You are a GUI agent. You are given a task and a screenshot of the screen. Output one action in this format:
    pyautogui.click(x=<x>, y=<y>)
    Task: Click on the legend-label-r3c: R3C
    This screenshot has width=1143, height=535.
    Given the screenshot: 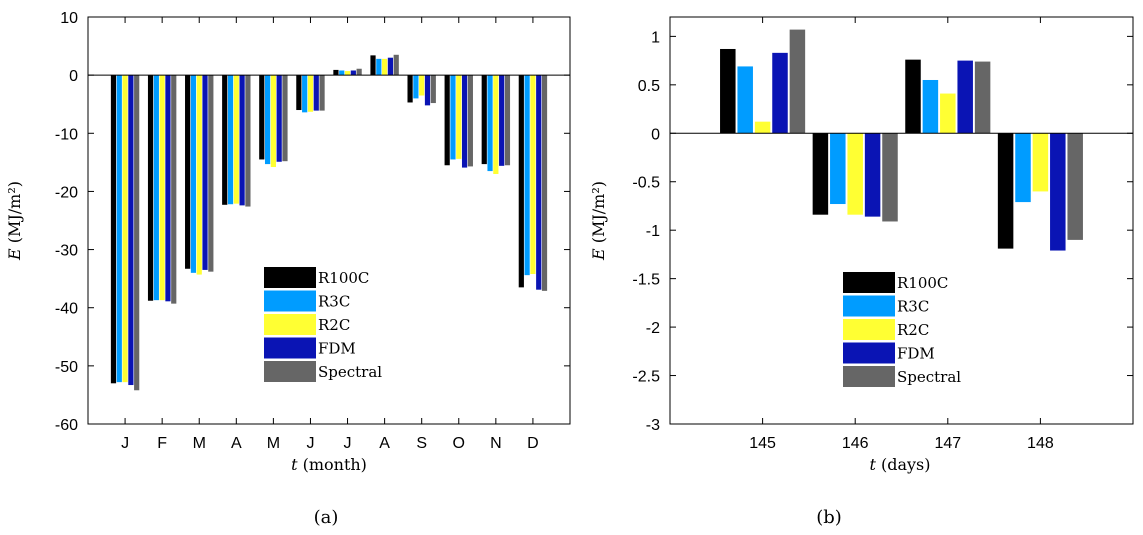 What is the action you would take?
    pyautogui.click(x=913, y=307)
    